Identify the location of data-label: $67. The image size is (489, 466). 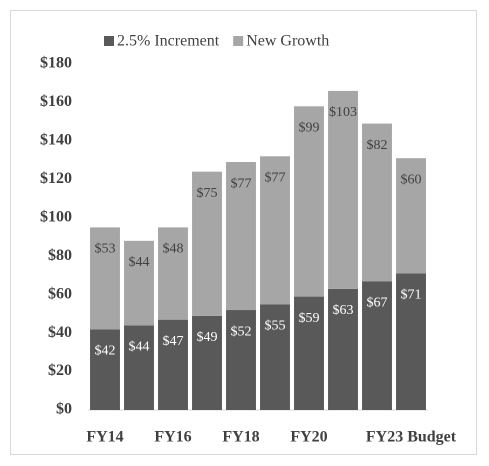
(377, 302).